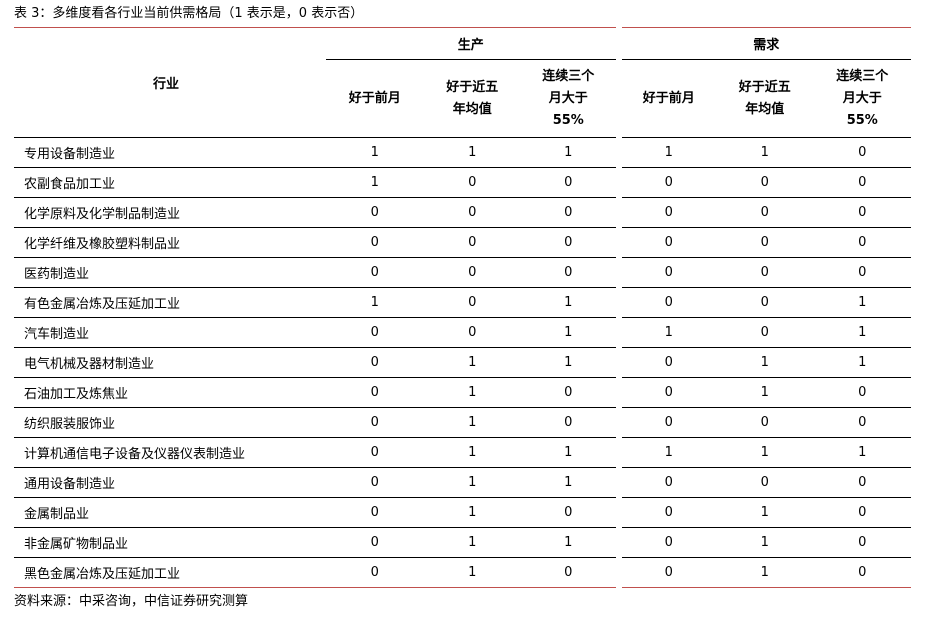 The height and width of the screenshot is (622, 926). I want to click on industry-name-cell: 汽车制造业, so click(170, 332).